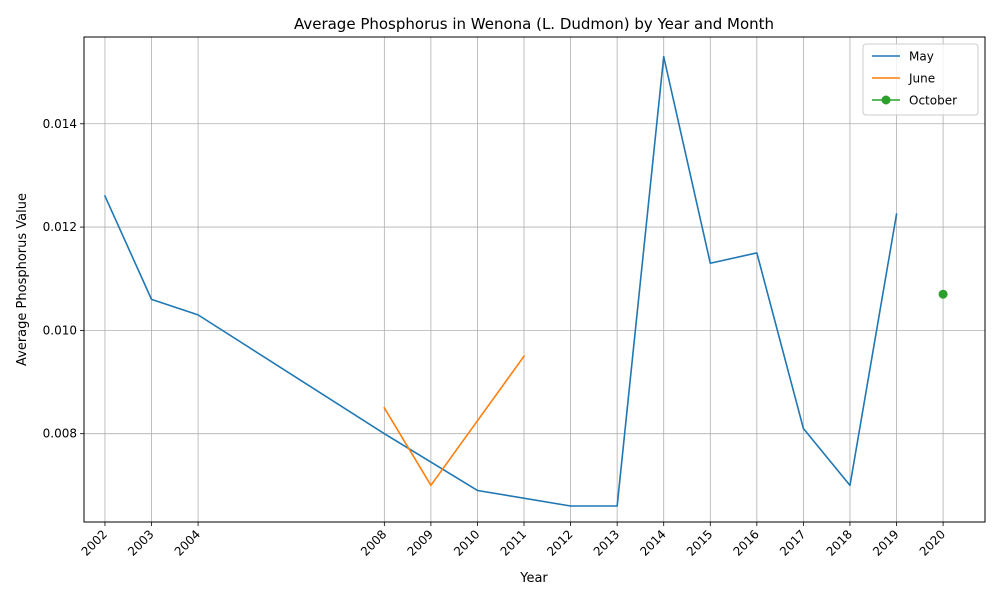 The width and height of the screenshot is (1000, 600). Describe the element at coordinates (533, 578) in the screenshot. I see `x-axis-label: Year` at that location.